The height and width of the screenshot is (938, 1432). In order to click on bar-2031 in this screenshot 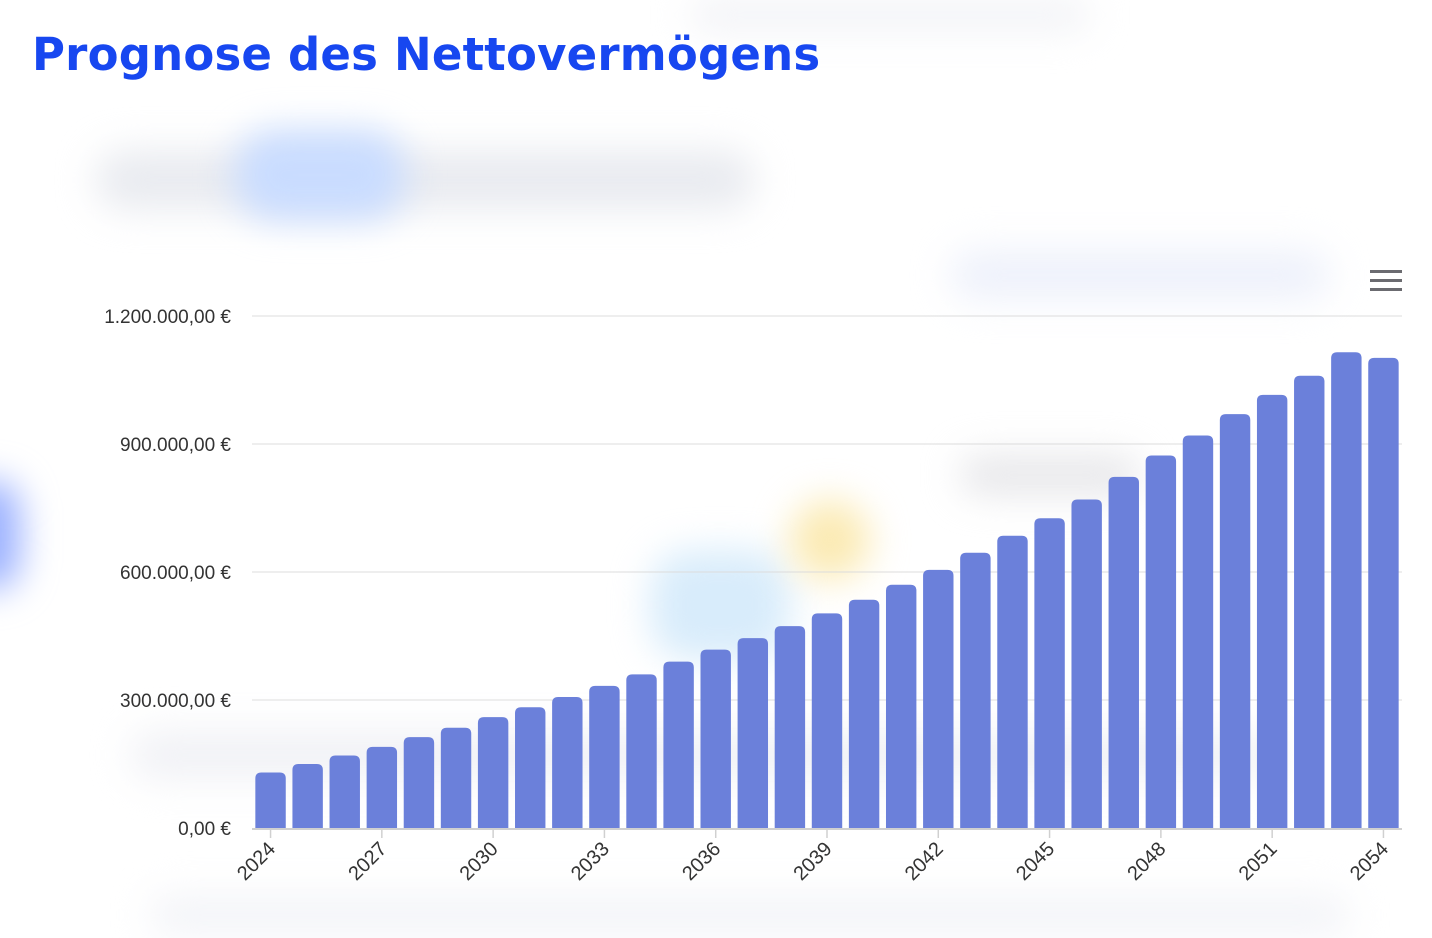, I will do `click(530, 767)`.